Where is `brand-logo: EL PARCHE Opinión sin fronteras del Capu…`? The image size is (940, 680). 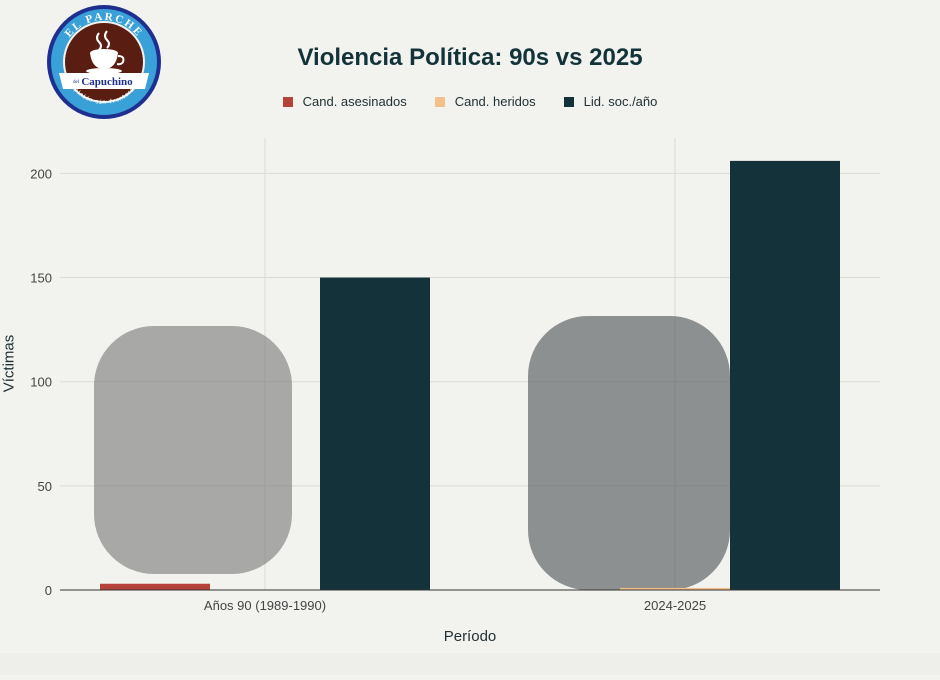 brand-logo: EL PARCHE Opinión sin fronteras del Capu… is located at coordinates (104, 62).